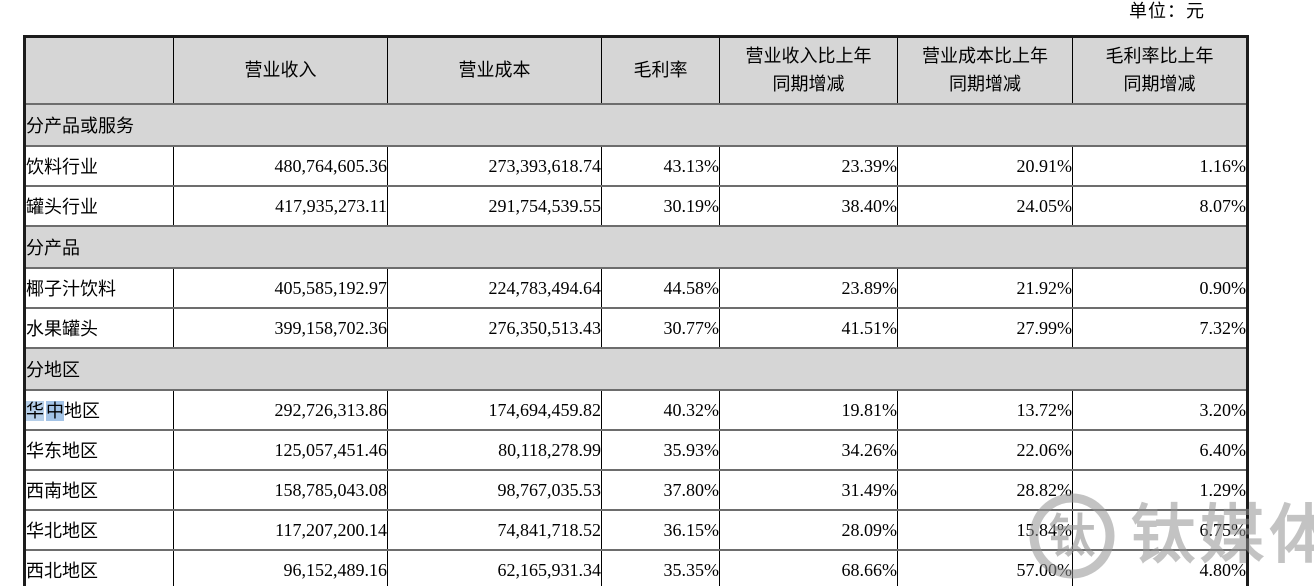 This screenshot has height=586, width=1314. I want to click on search-highlight: 中, so click(55, 411).